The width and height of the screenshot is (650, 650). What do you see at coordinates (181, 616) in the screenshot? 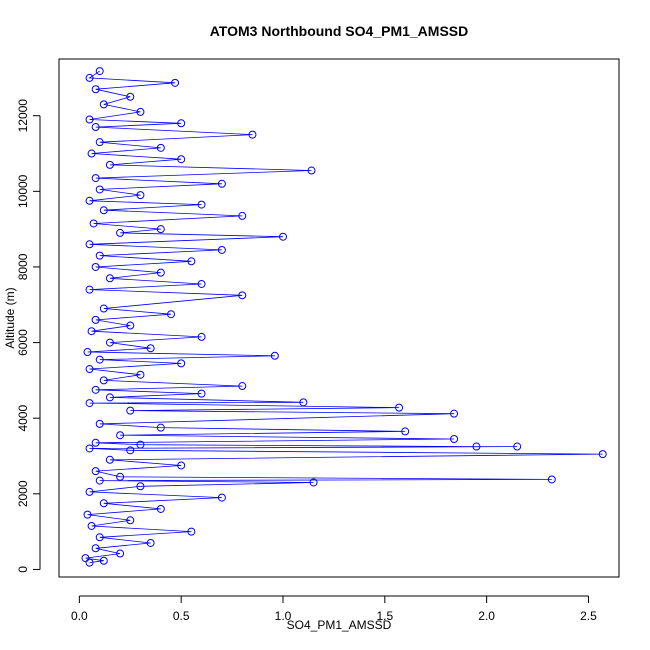
I see `x-tick-label: 0.5` at bounding box center [181, 616].